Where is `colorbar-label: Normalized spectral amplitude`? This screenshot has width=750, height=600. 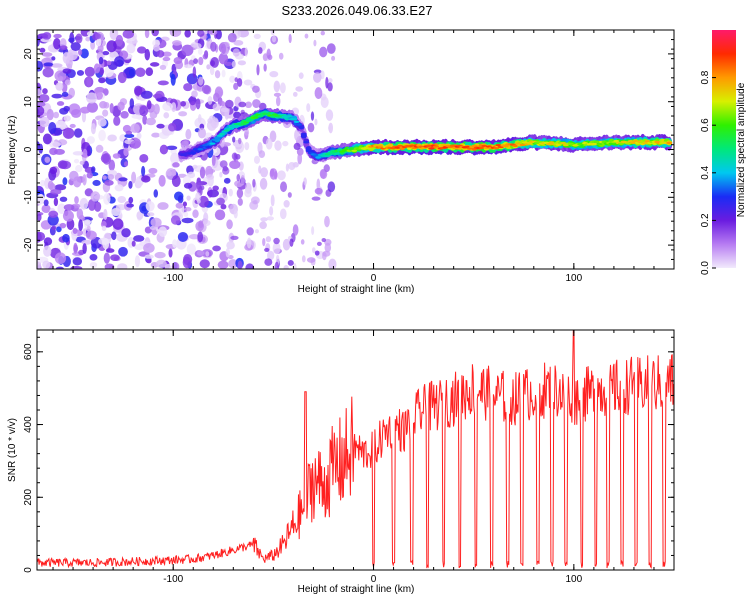
colorbar-label: Normalized spectral amplitude is located at coordinates (741, 149).